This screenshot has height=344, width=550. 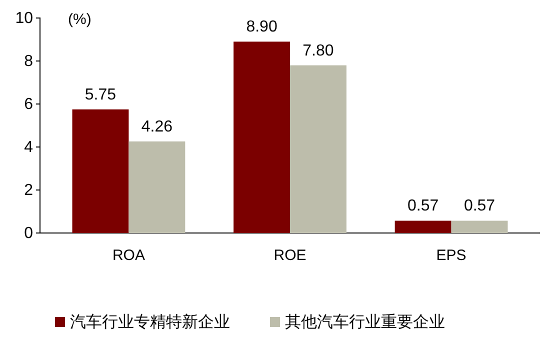 I want to click on y-tick-label: 8, so click(x=29, y=61).